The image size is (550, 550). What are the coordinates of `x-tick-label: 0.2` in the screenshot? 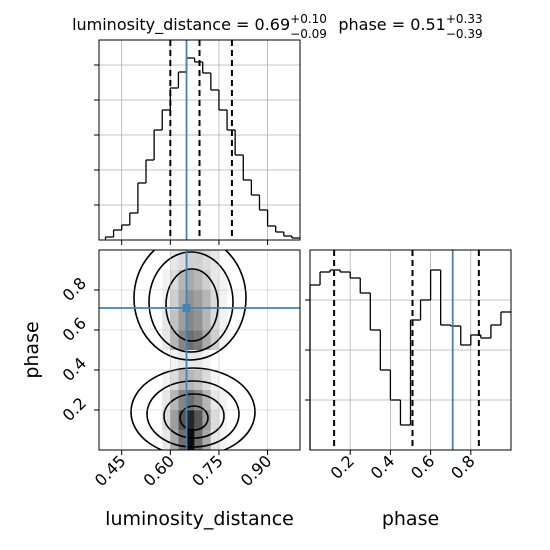 It's located at (342, 466).